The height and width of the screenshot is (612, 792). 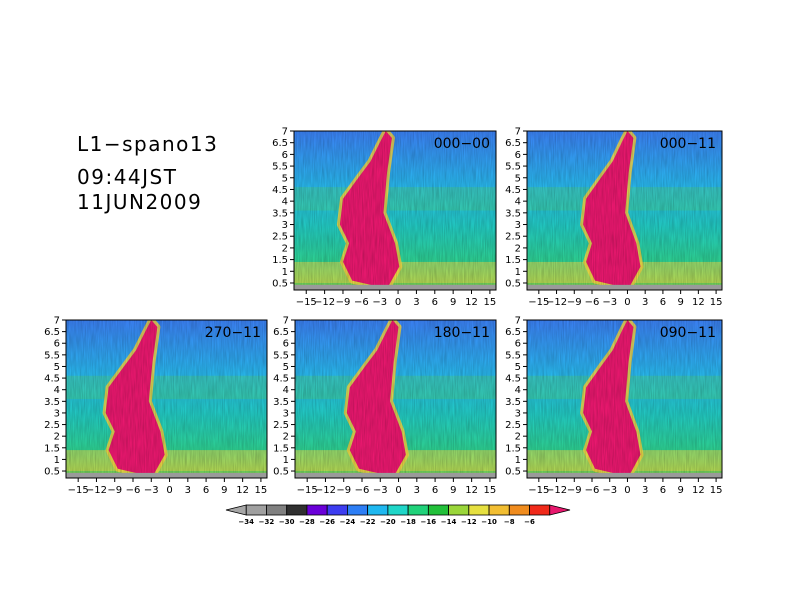 I want to click on panel-label: 090−11, so click(x=688, y=333).